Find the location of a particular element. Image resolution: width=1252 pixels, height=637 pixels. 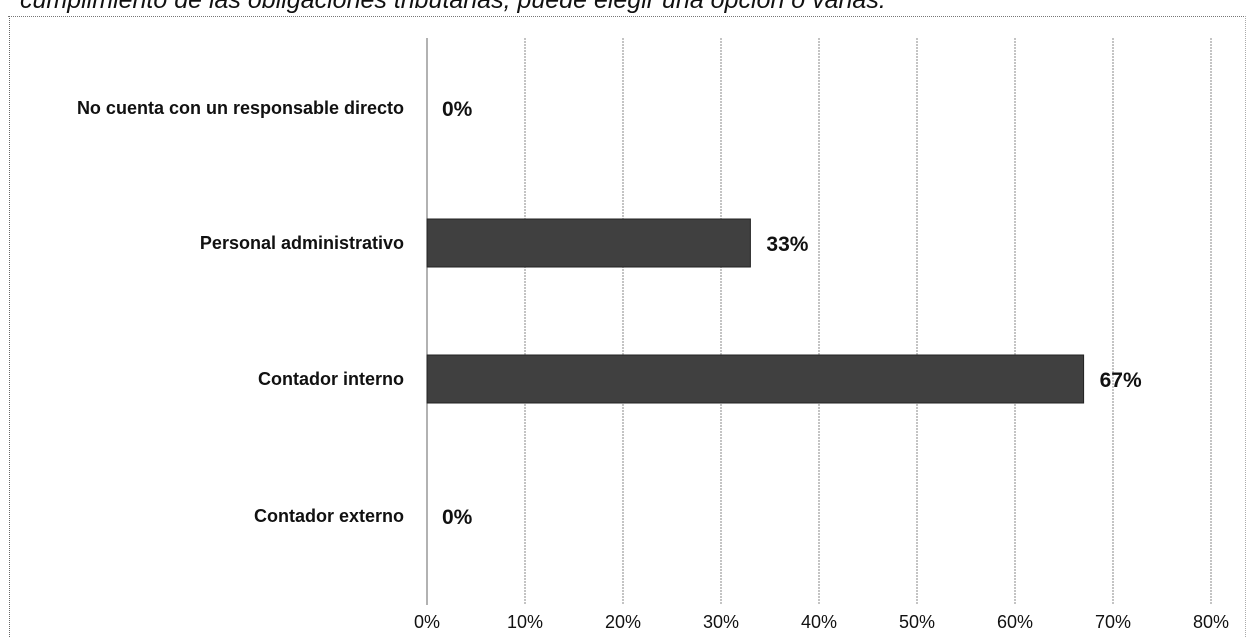

x-tick-label: 50% is located at coordinates (917, 622).